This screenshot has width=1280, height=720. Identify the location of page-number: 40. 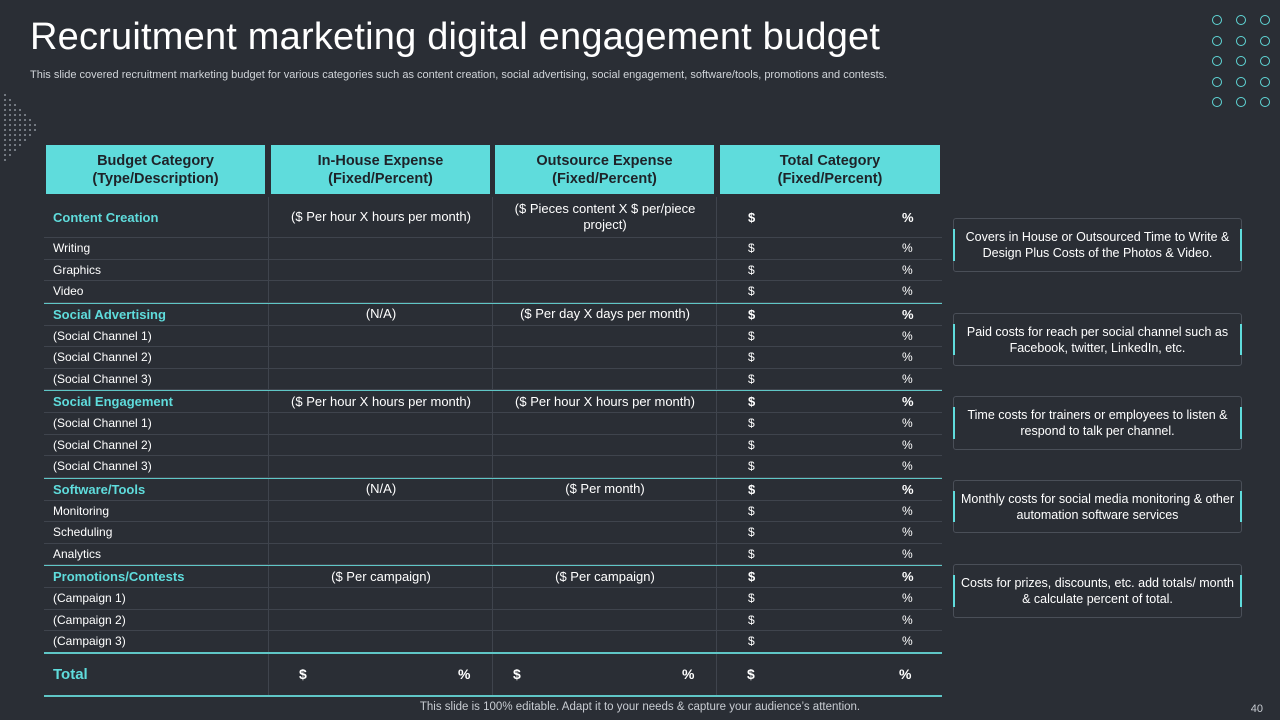
(1256, 709).